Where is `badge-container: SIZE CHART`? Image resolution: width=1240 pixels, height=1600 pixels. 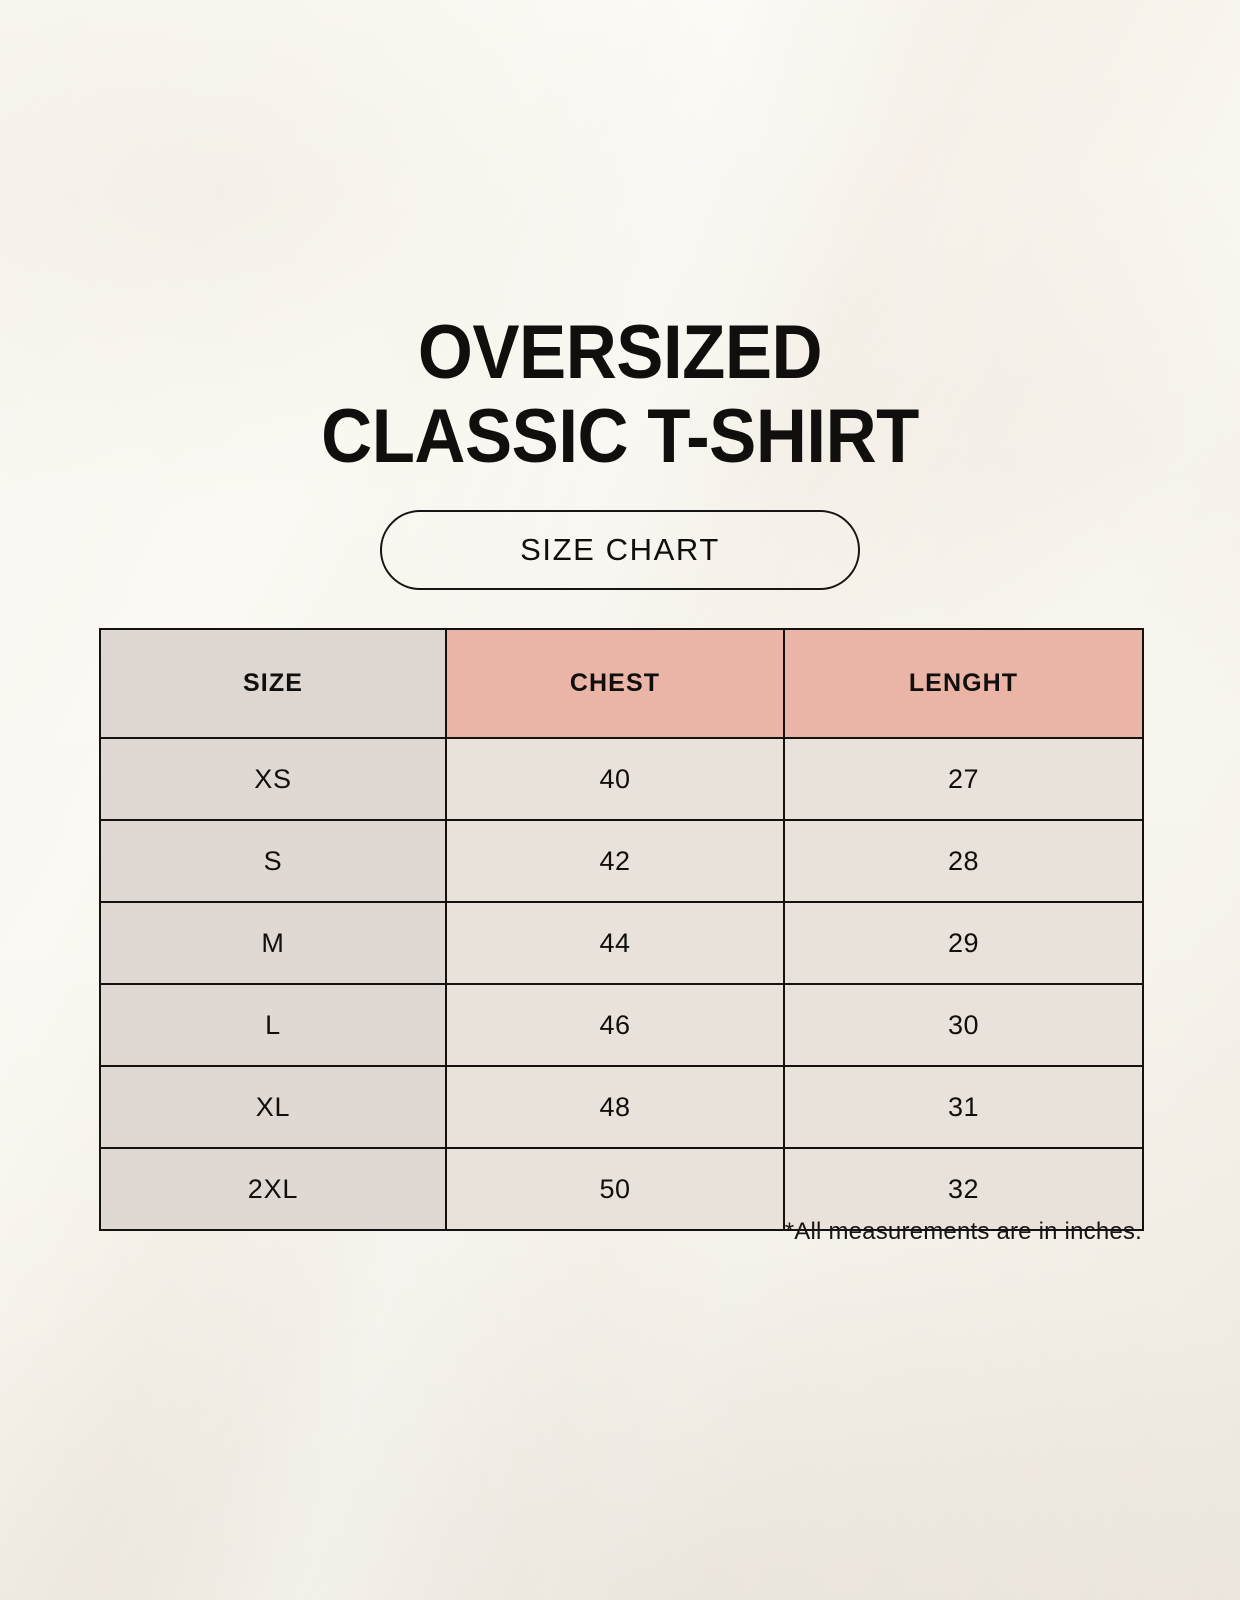
badge-container: SIZE CHART is located at coordinates (620, 550).